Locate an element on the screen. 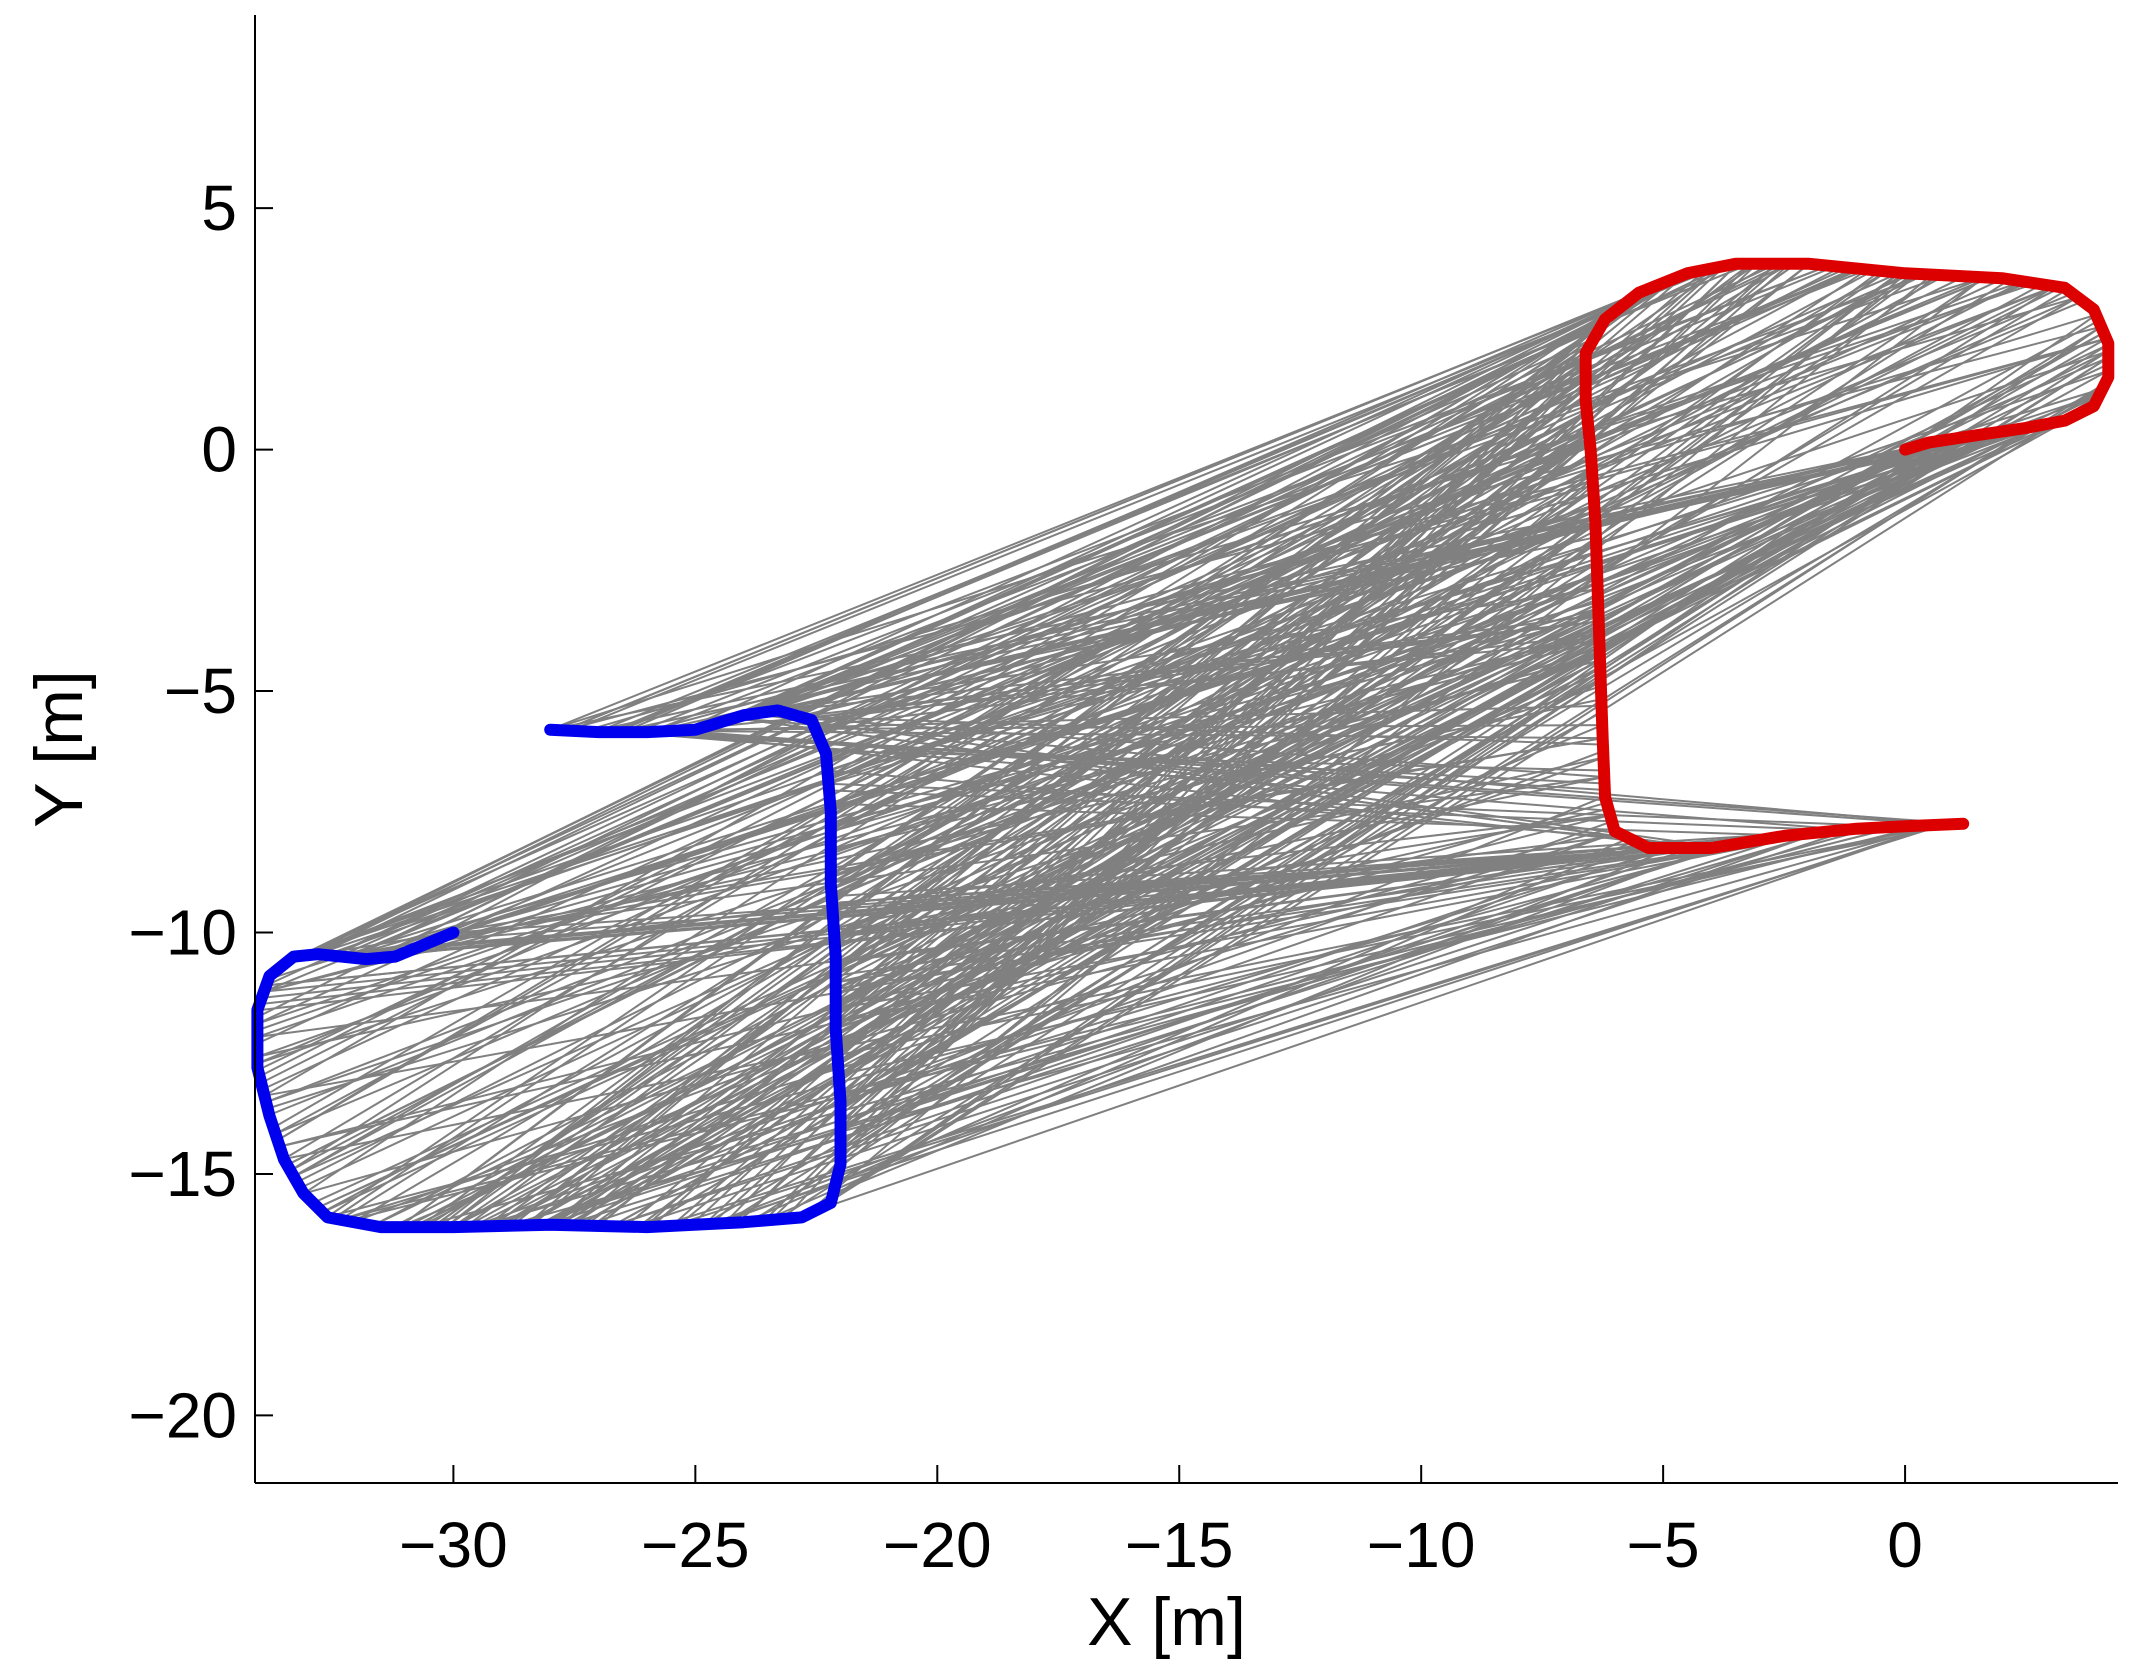 Image resolution: width=2133 pixels, height=1671 pixels. y-tick-label: 5 is located at coordinates (219, 208).